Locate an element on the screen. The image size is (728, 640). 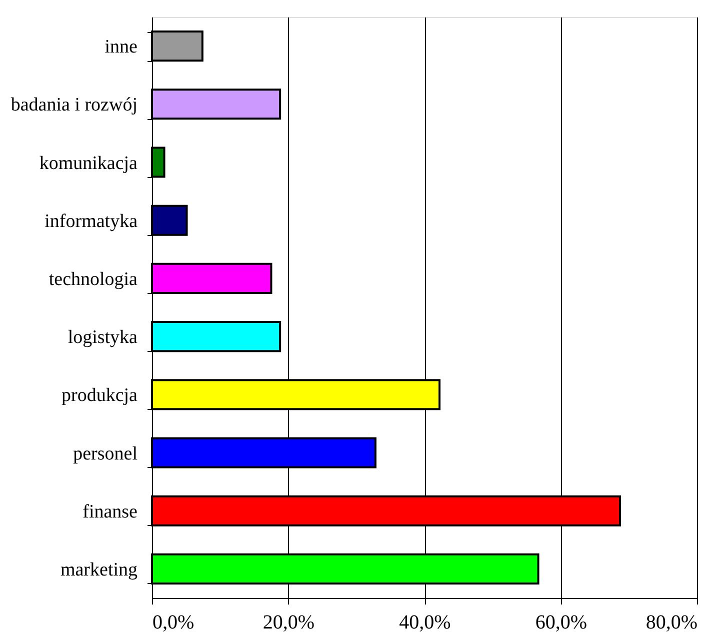
x-tick-label: 0,0% is located at coordinates (173, 623).